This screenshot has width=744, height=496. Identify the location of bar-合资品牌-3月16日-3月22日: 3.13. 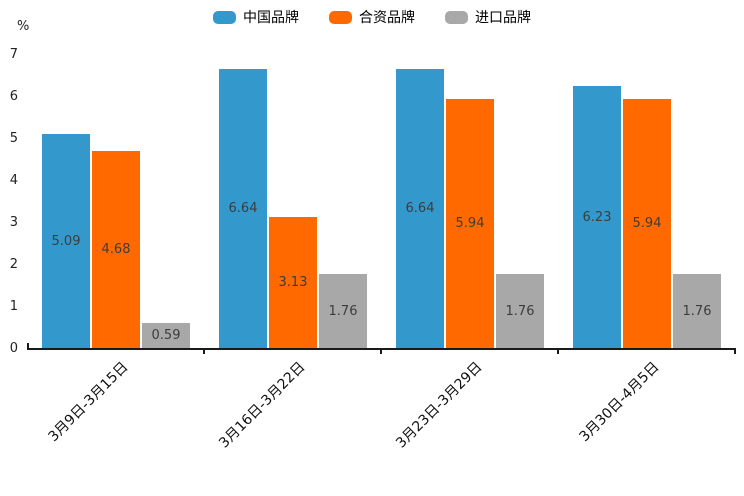
(293, 282).